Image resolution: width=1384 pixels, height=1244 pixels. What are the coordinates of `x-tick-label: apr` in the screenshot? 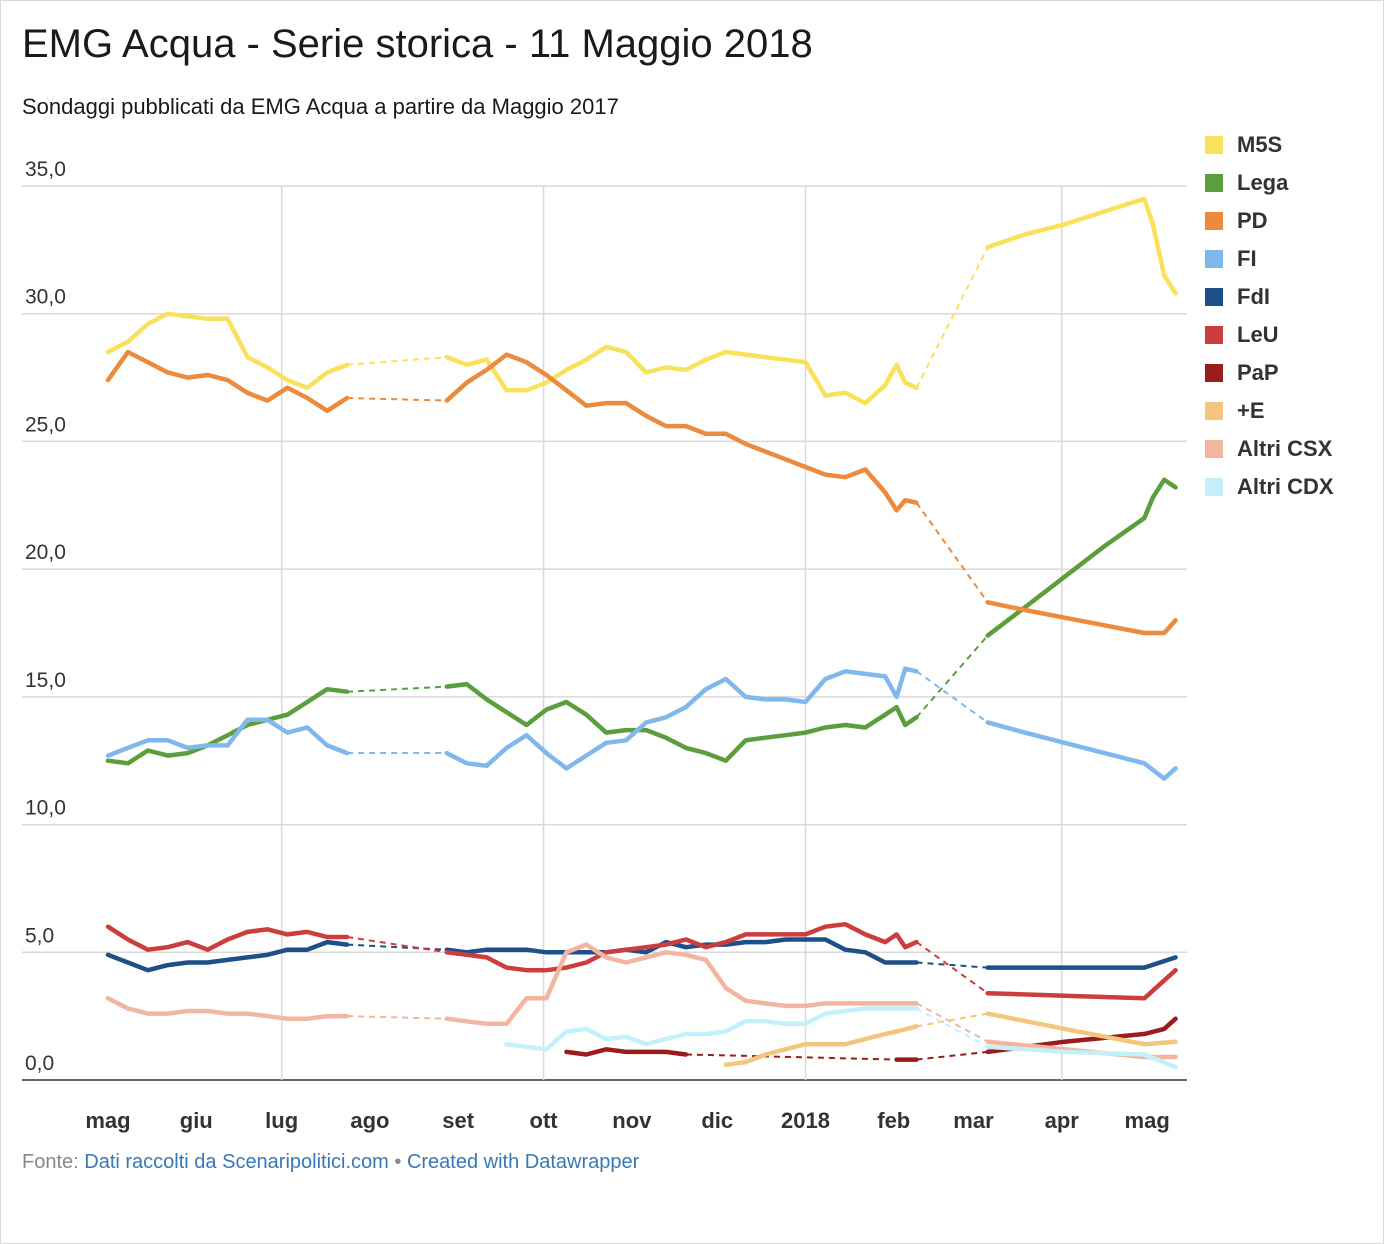 It's located at (1062, 1120).